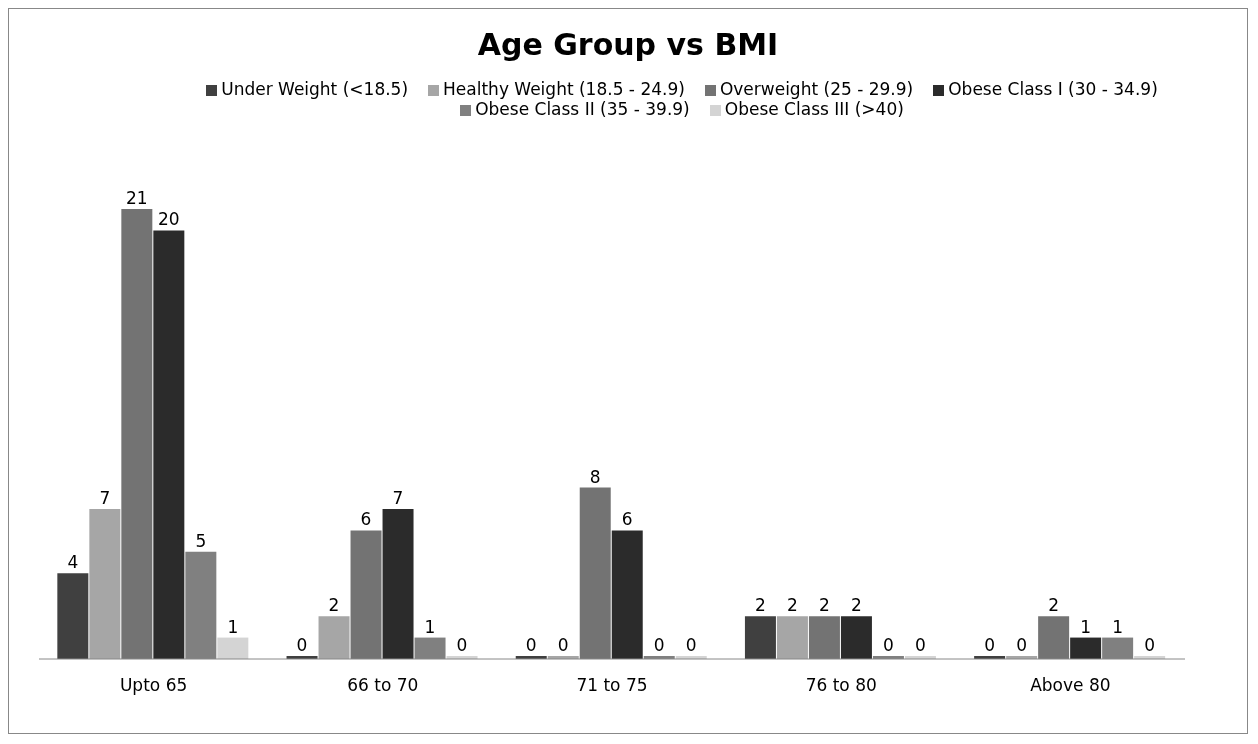 The height and width of the screenshot is (744, 1258). Describe the element at coordinates (612, 685) in the screenshot. I see `x-tick-label: 71 to 75` at that location.